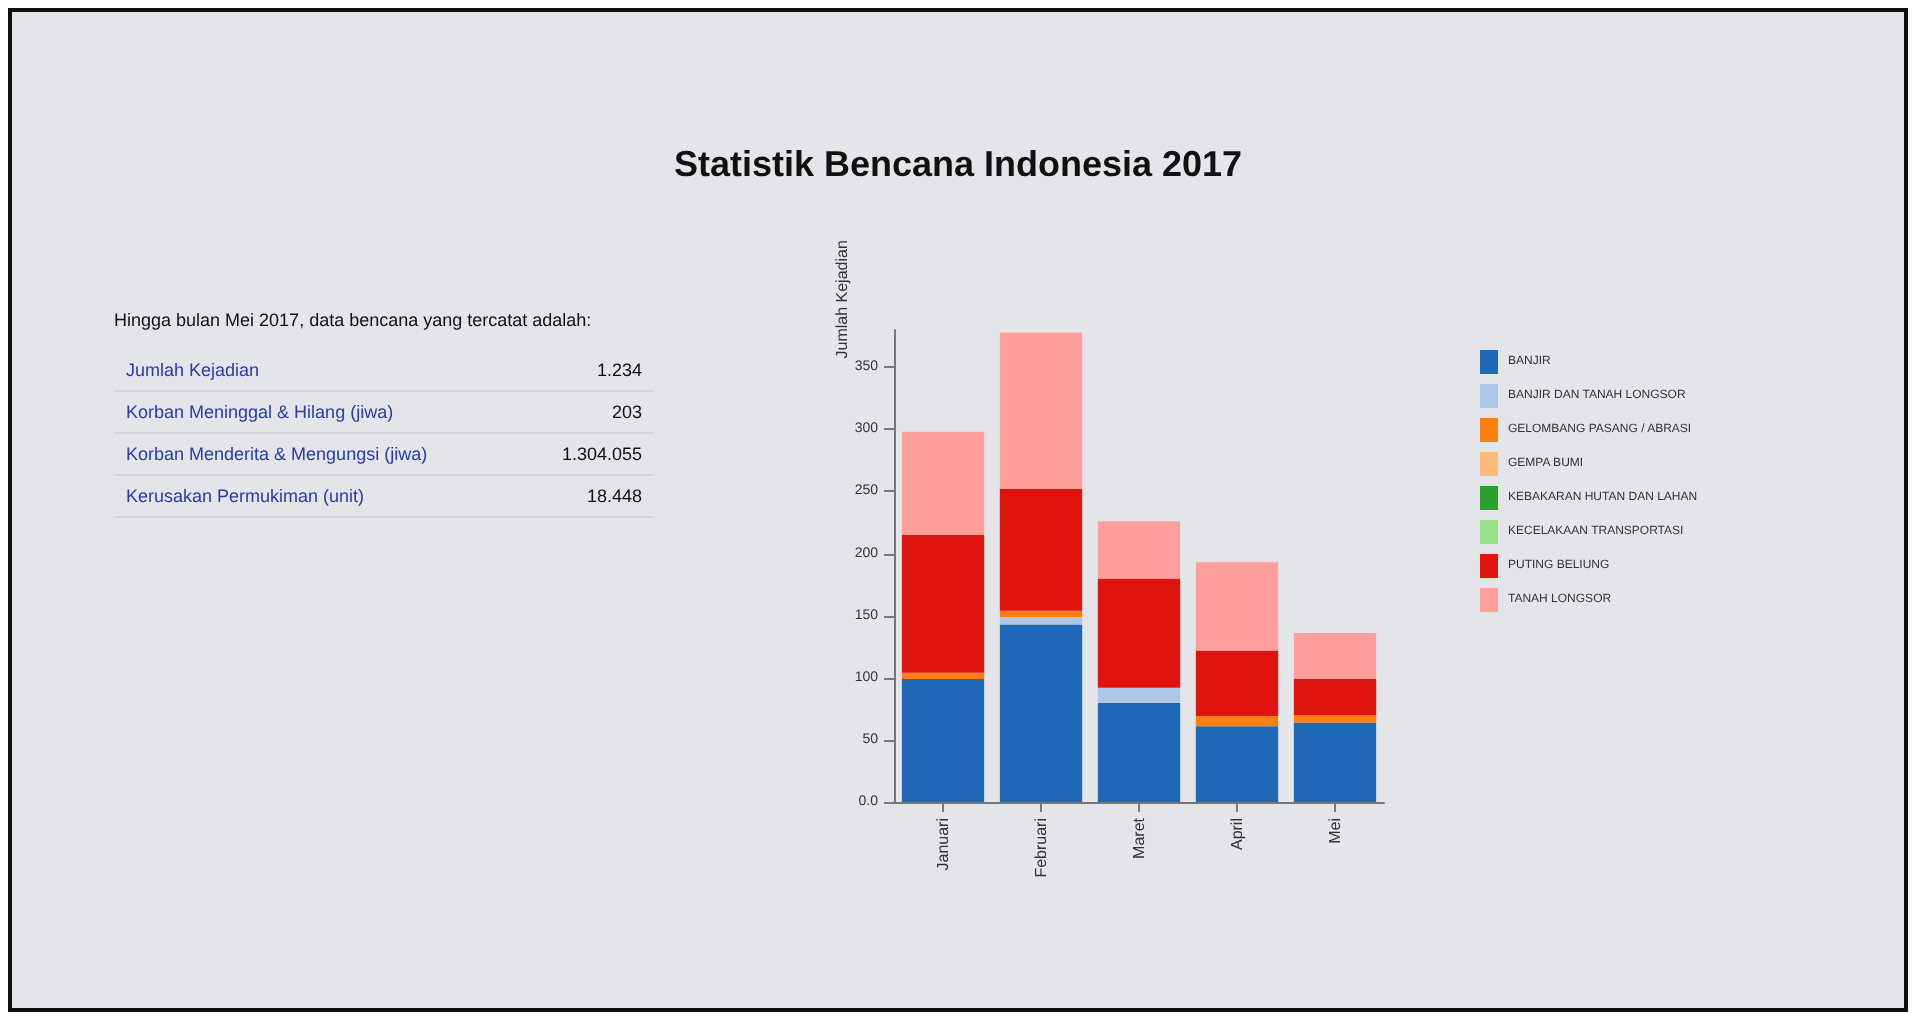  What do you see at coordinates (260, 412) in the screenshot?
I see `text: Korban Meninggal & Hilang (jiwa)` at bounding box center [260, 412].